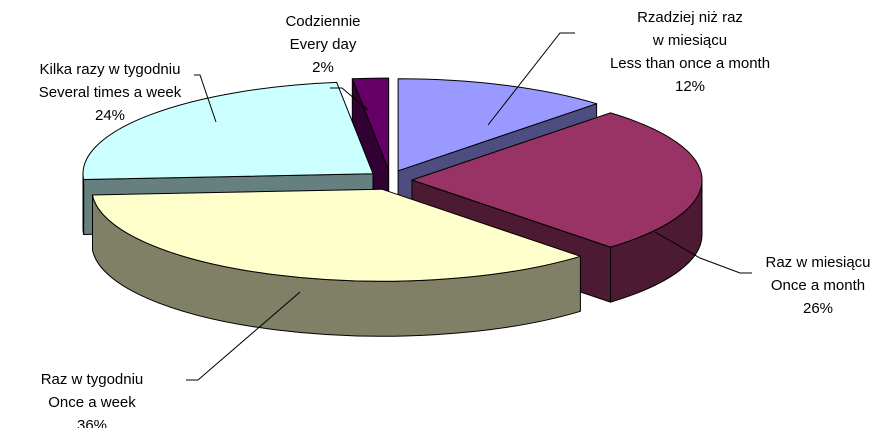 The image size is (890, 428). I want to click on slice-value-label: 24%, so click(110, 115).